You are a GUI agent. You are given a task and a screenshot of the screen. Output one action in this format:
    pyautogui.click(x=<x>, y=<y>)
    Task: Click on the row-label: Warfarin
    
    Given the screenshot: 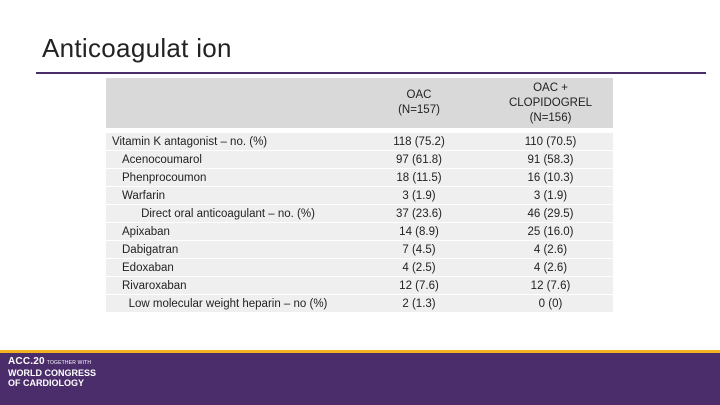 What is the action you would take?
    pyautogui.click(x=228, y=196)
    